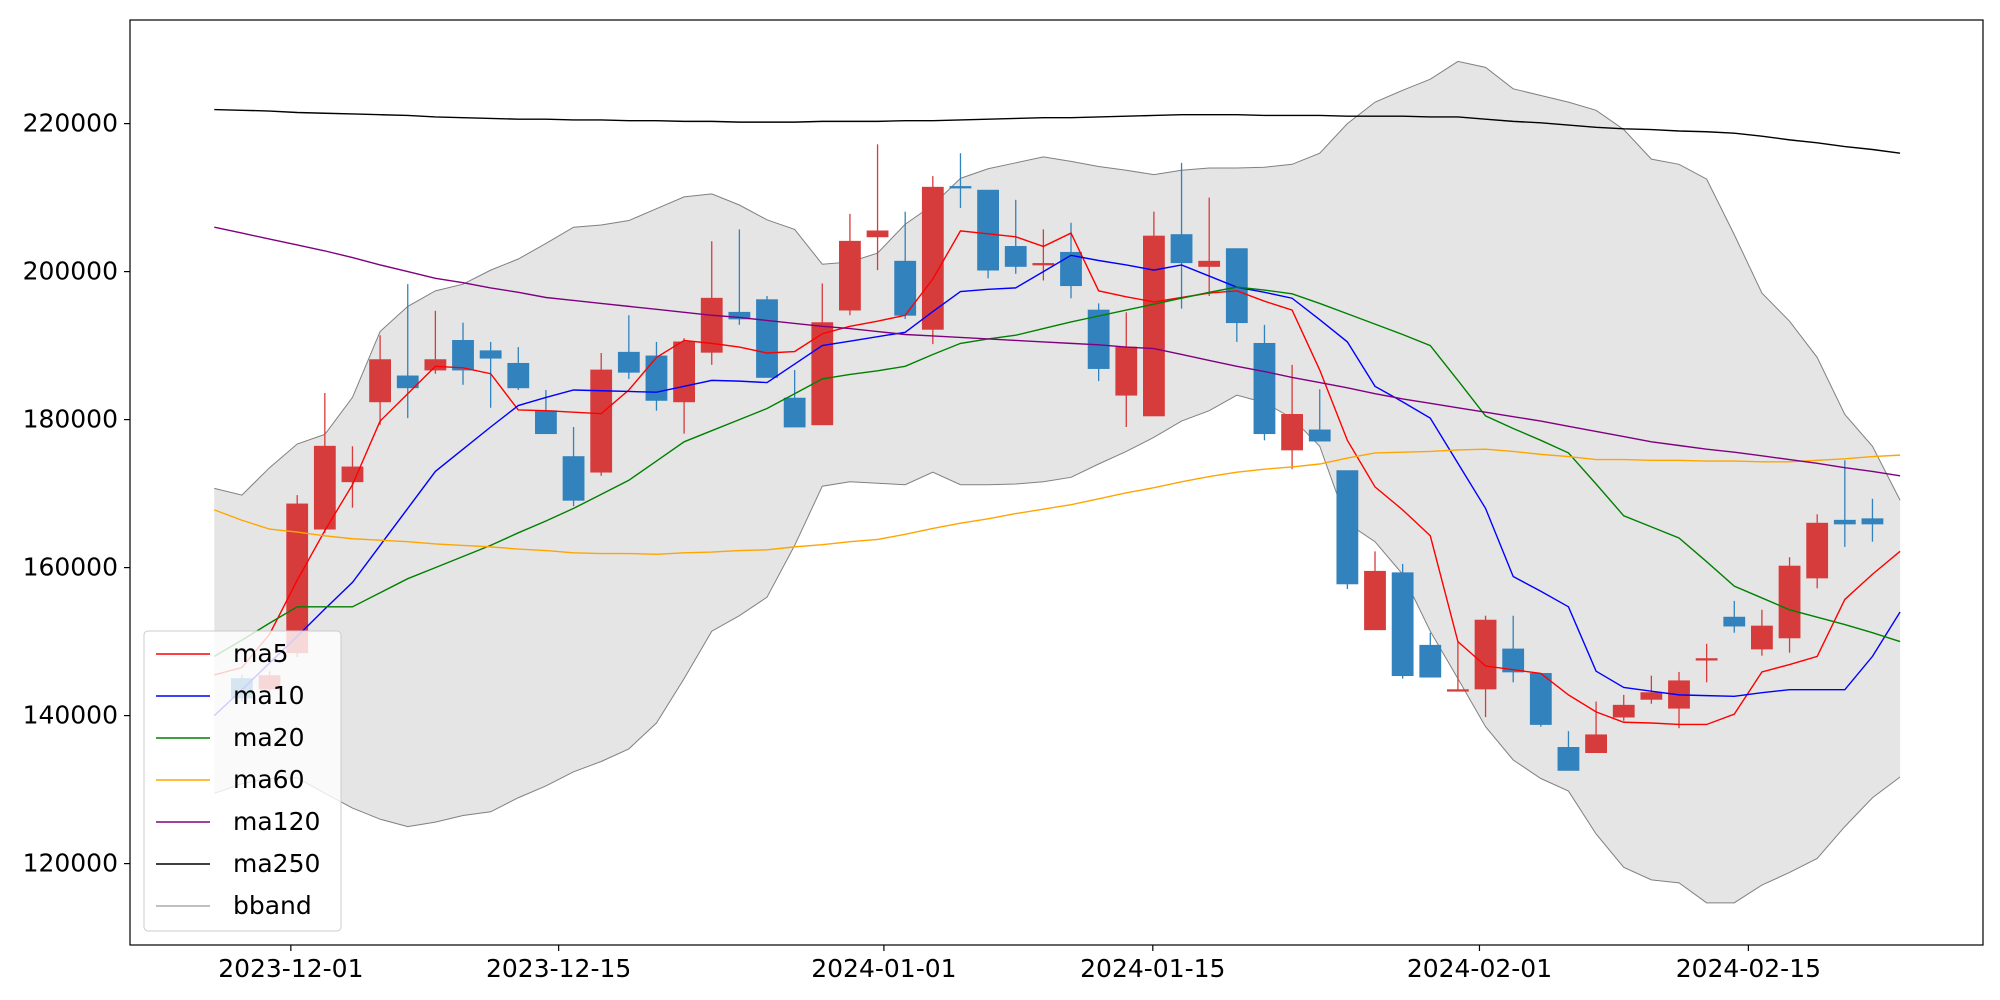 Image resolution: width=2000 pixels, height=1000 pixels. Describe the element at coordinates (70, 863) in the screenshot. I see `y-tick-label: 120000` at that location.